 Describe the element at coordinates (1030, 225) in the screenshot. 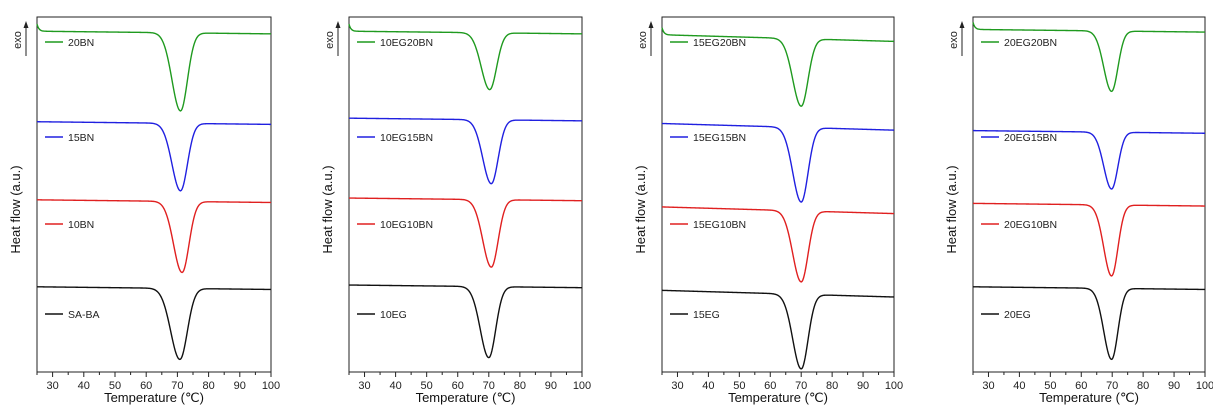

I see `legend-label: 20EG10BN` at that location.